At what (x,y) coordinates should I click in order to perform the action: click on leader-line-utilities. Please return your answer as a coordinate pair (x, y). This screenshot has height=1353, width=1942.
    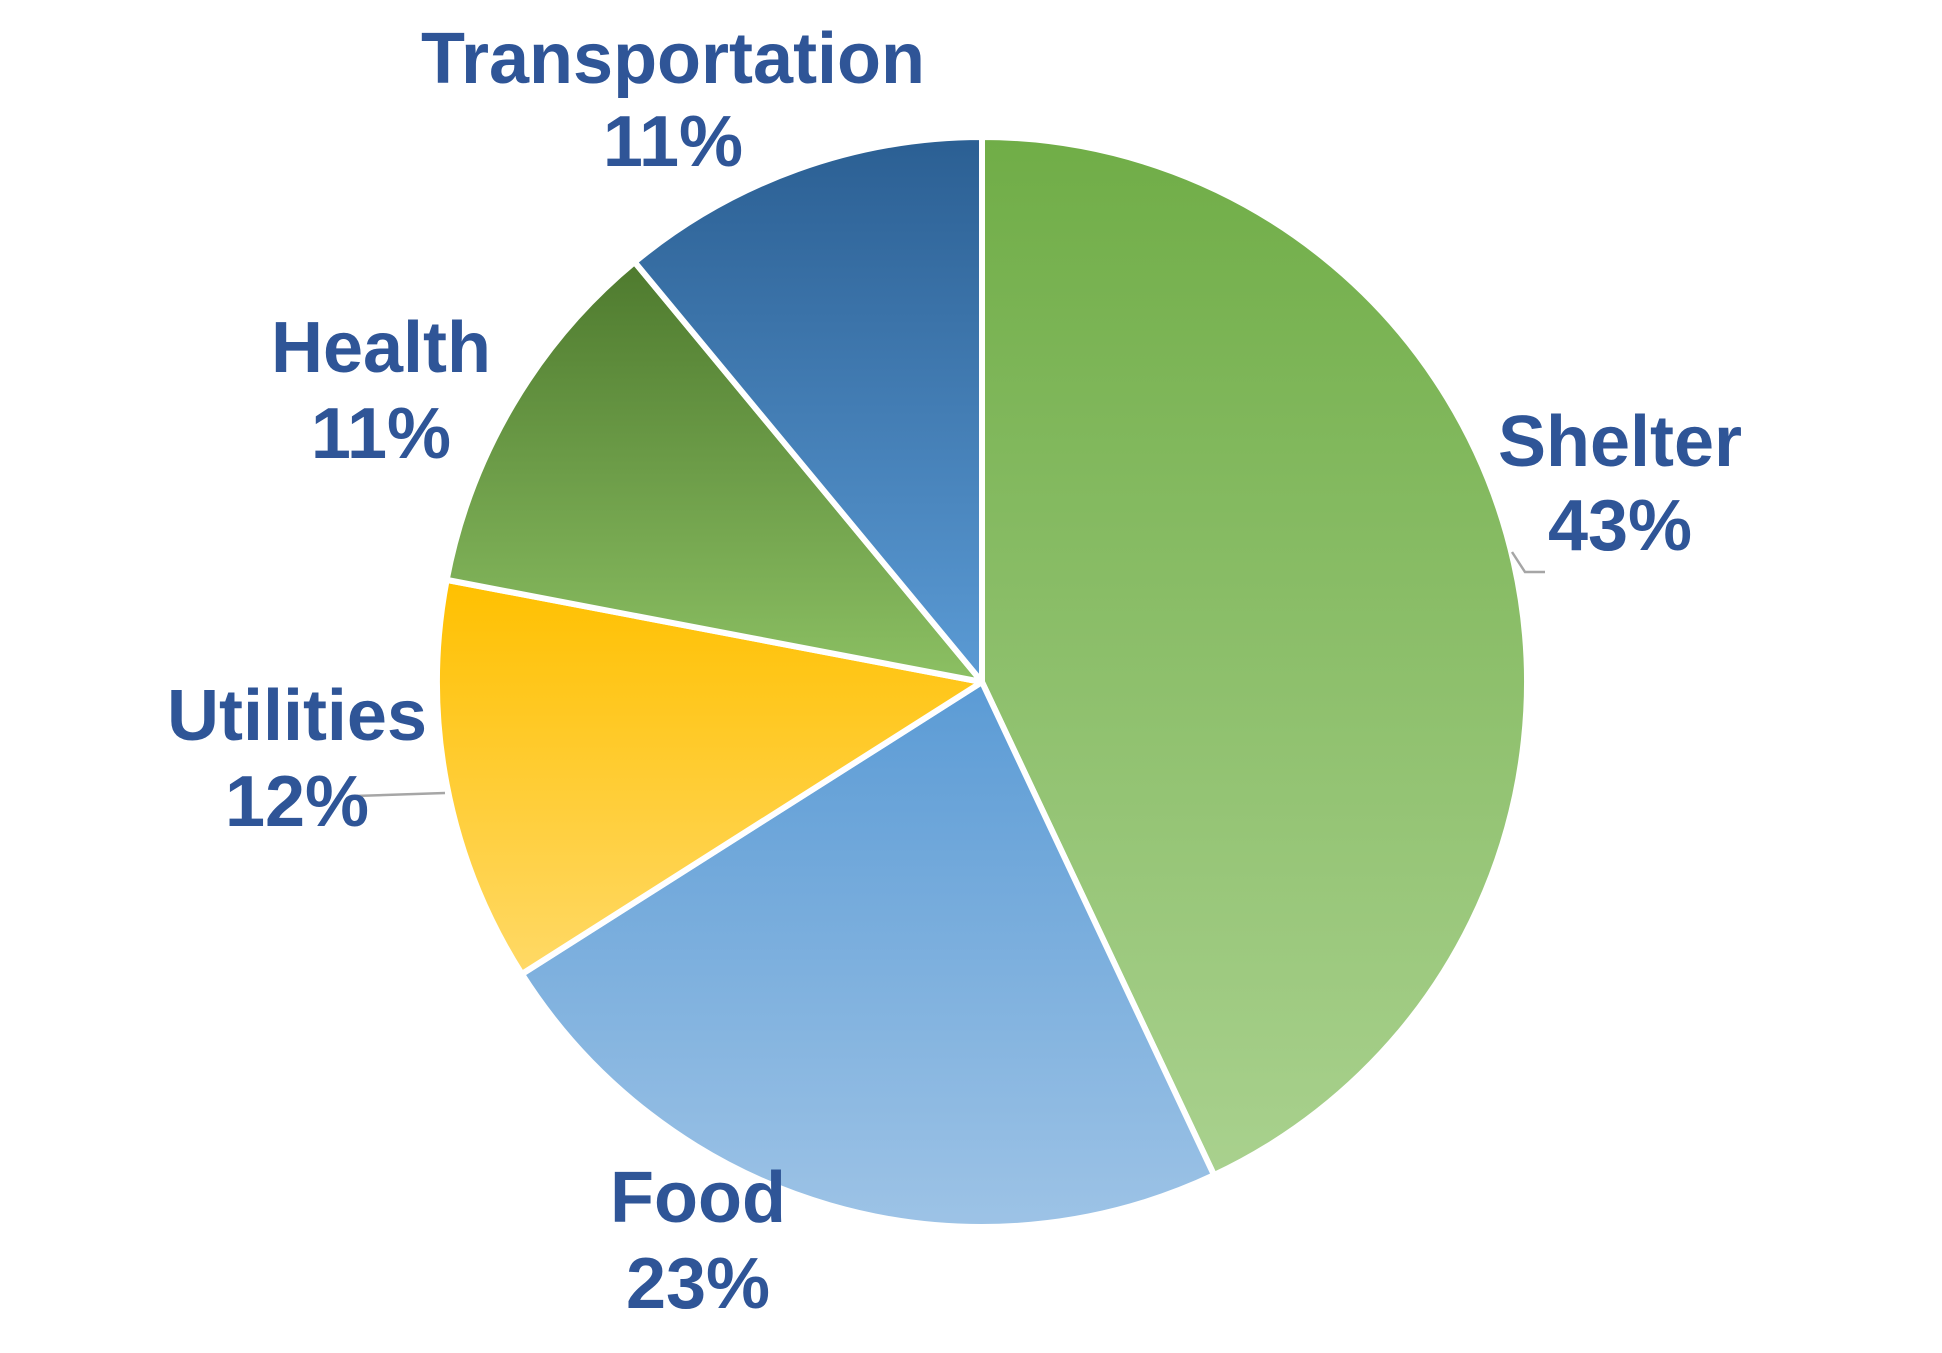
    Looking at the image, I should click on (400, 794).